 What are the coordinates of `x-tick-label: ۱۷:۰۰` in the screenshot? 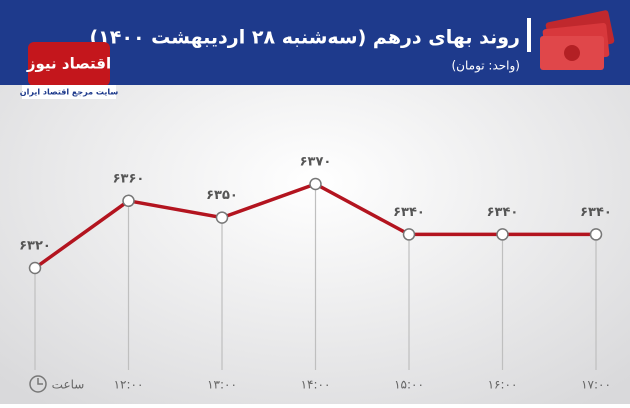 It's located at (596, 385).